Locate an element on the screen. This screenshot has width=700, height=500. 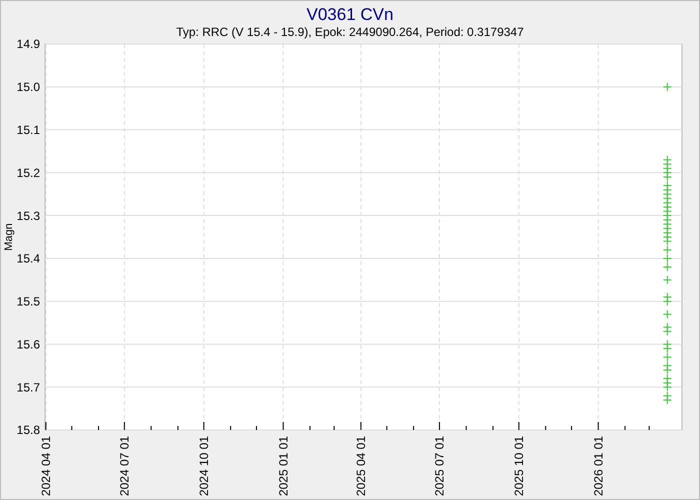
y-tick-label: 15.4 is located at coordinates (28, 259).